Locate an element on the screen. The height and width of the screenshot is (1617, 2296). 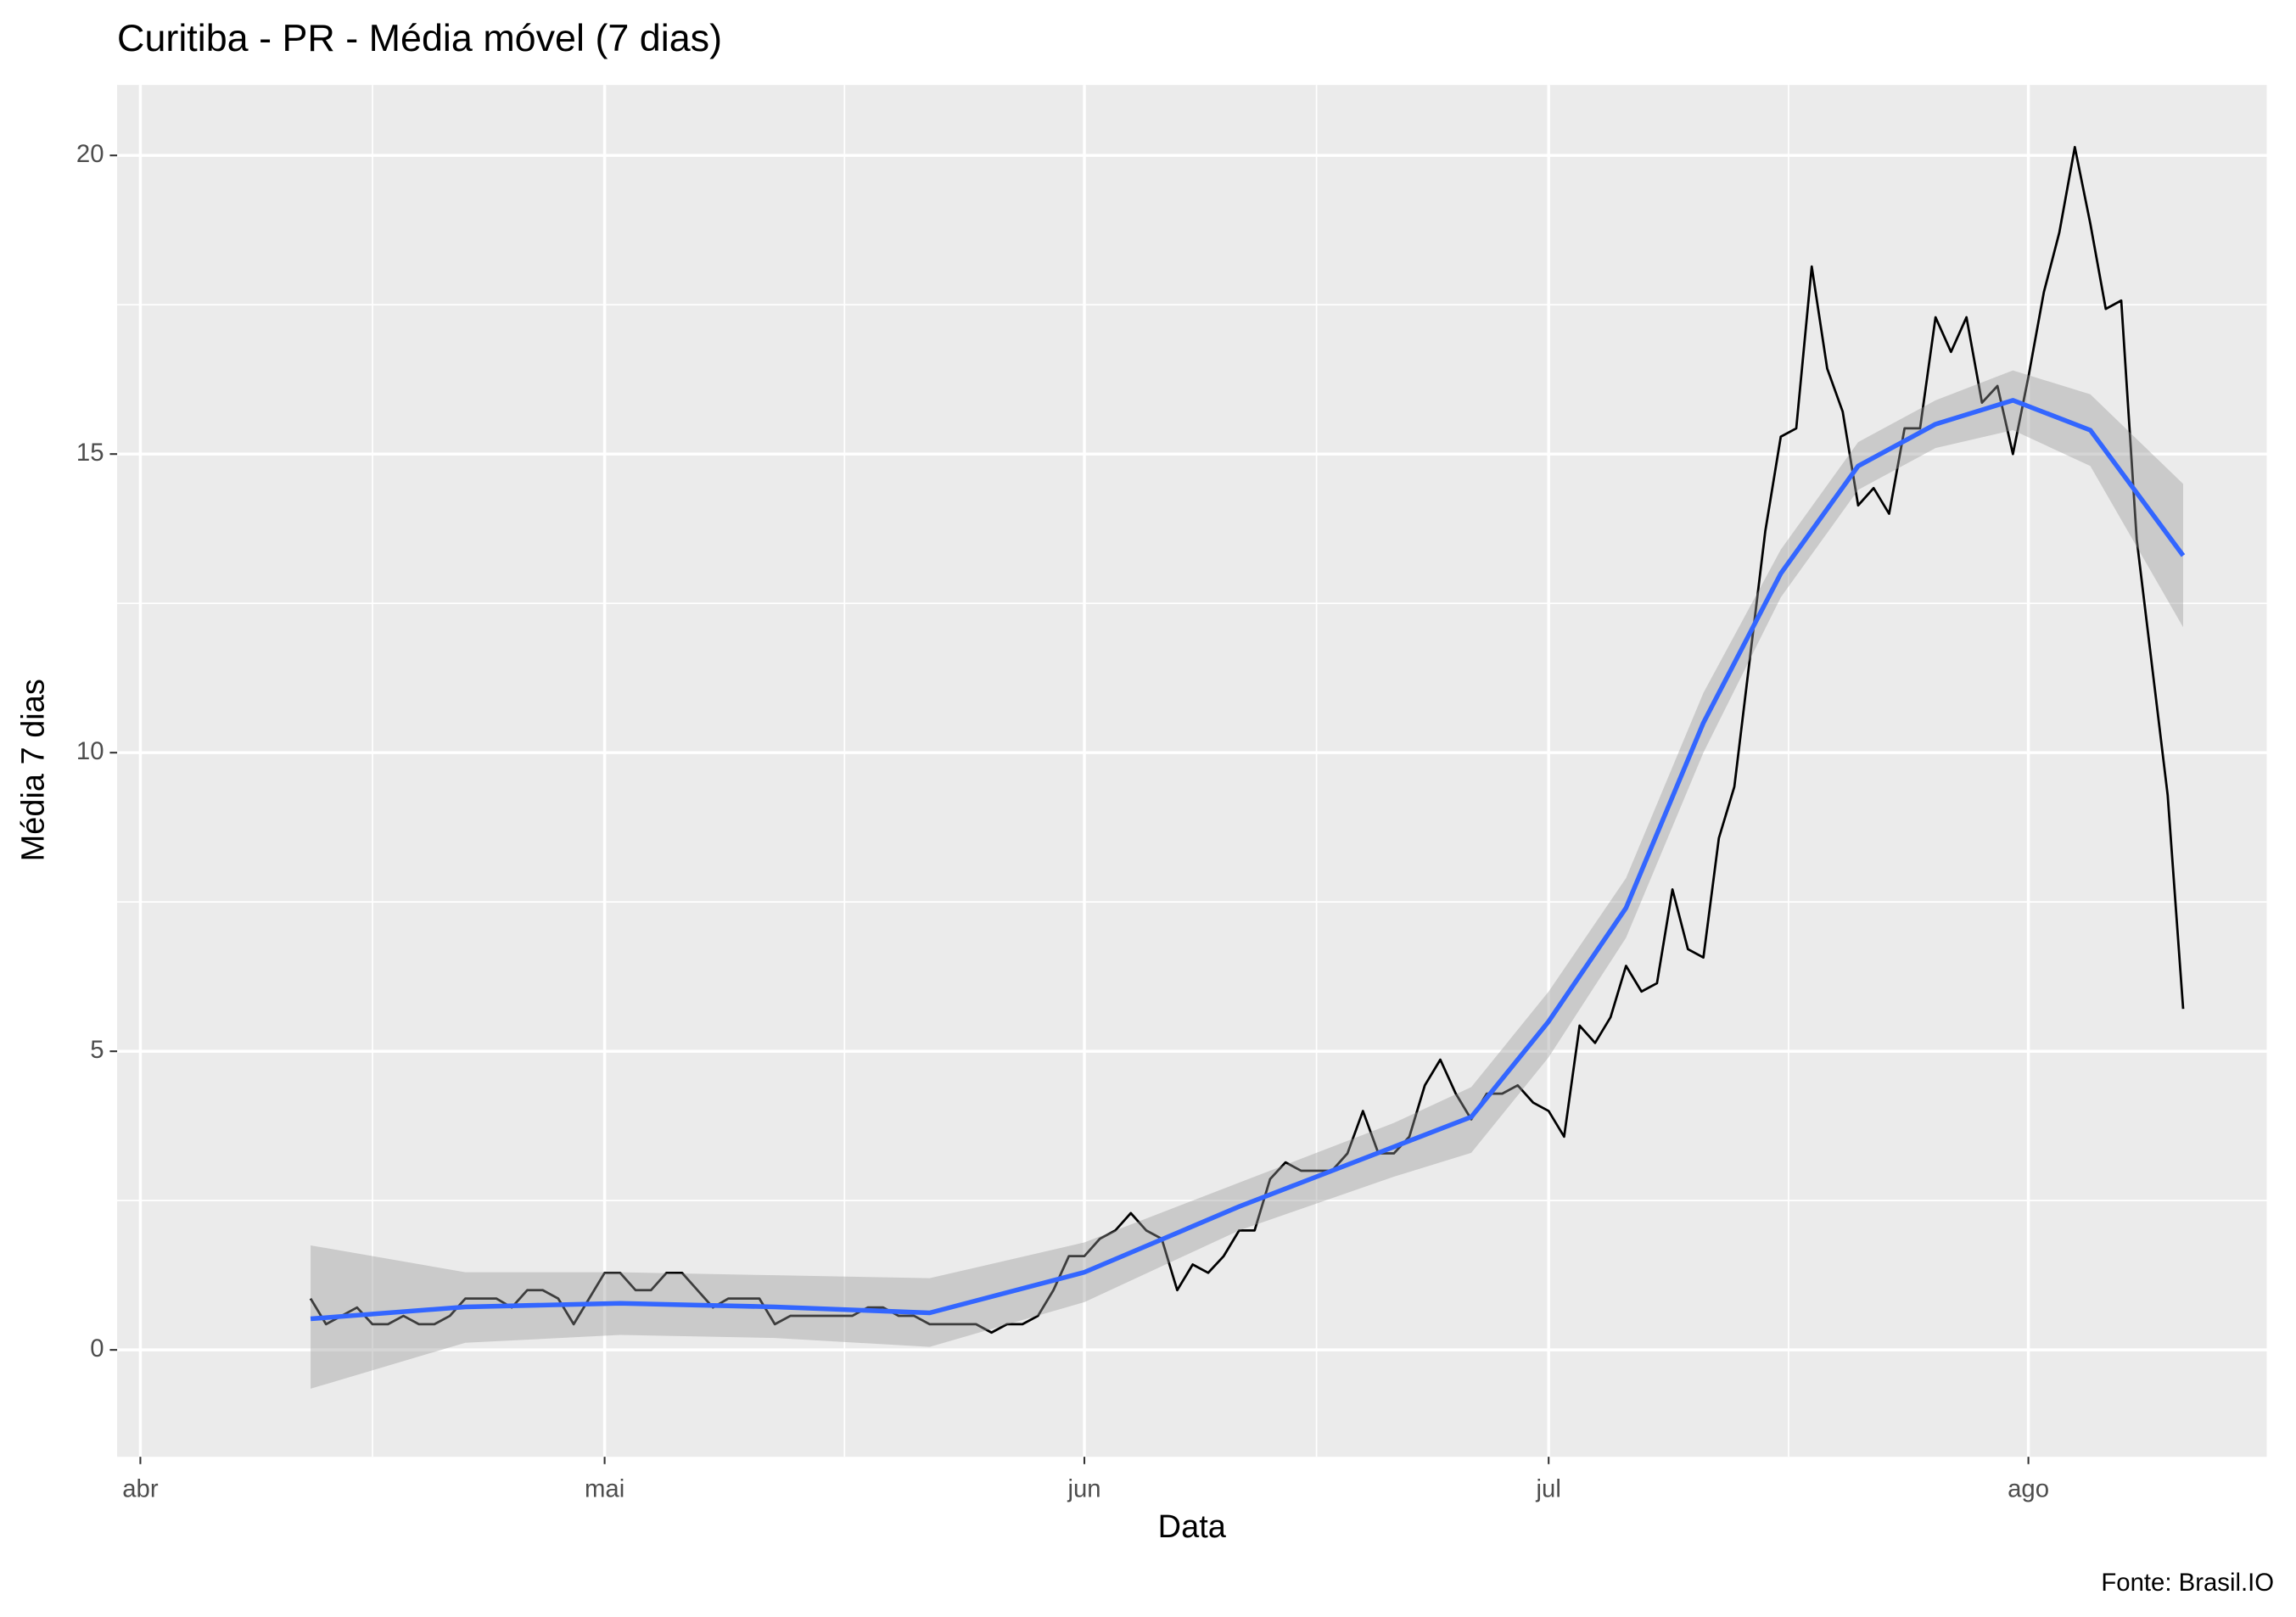
y-axis-title: Média 7 dias is located at coordinates (33, 770).